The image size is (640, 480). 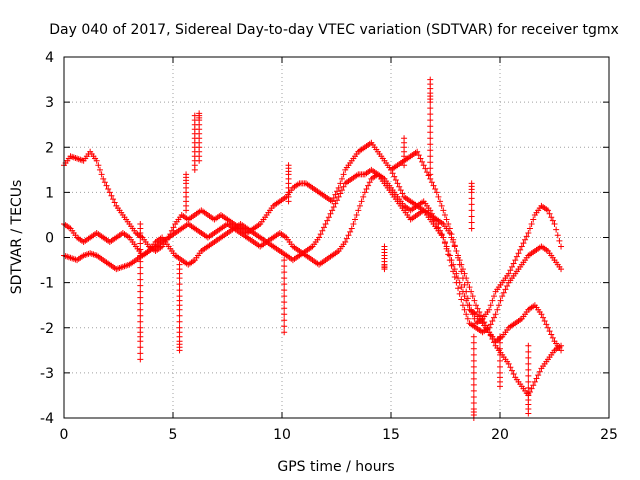 I want to click on y-tick-label: 2, so click(x=49, y=148).